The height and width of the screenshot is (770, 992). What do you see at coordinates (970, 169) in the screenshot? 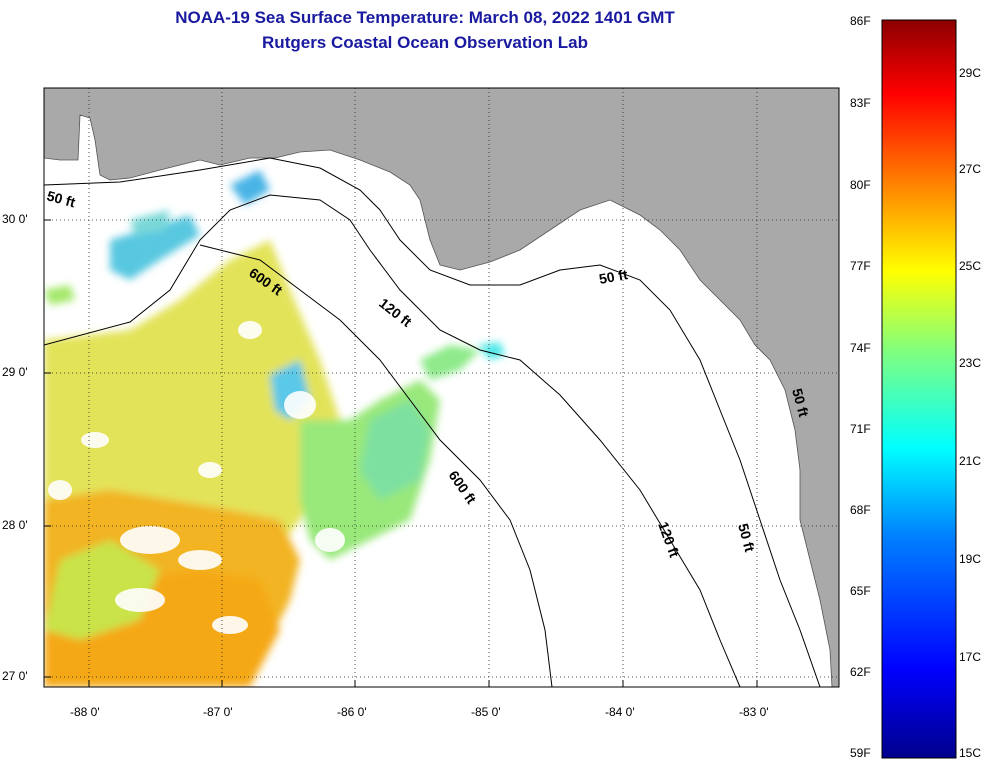
I see `colorbar-c-label: 27C` at bounding box center [970, 169].